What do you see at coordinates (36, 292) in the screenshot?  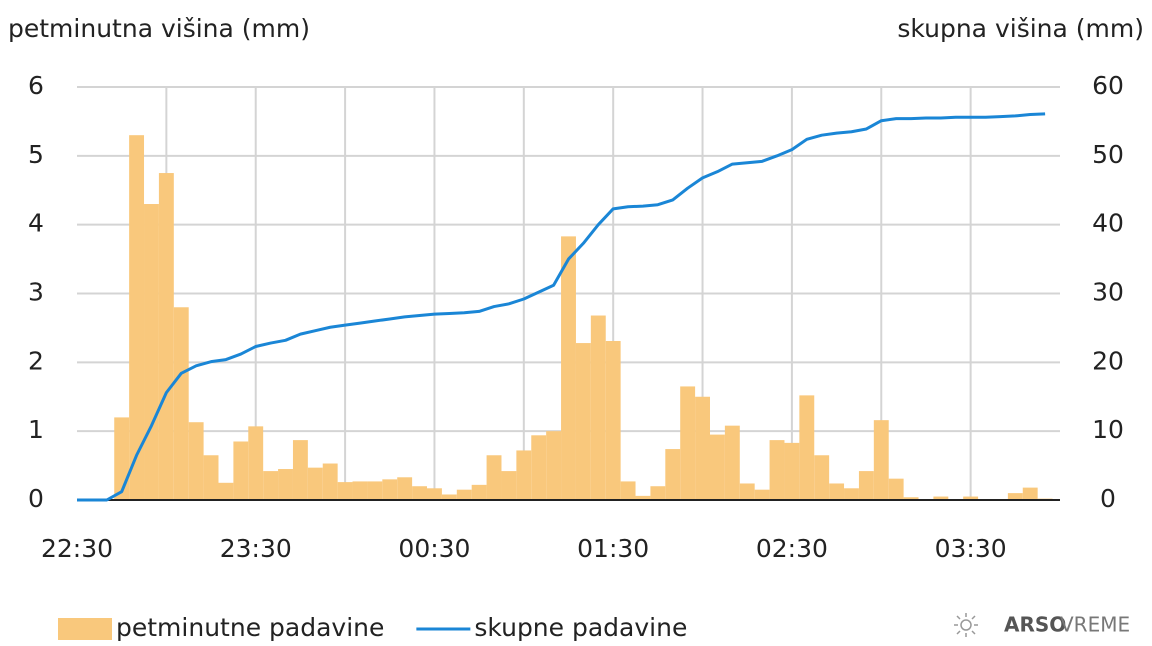 I see `y-tick-label: 3` at bounding box center [36, 292].